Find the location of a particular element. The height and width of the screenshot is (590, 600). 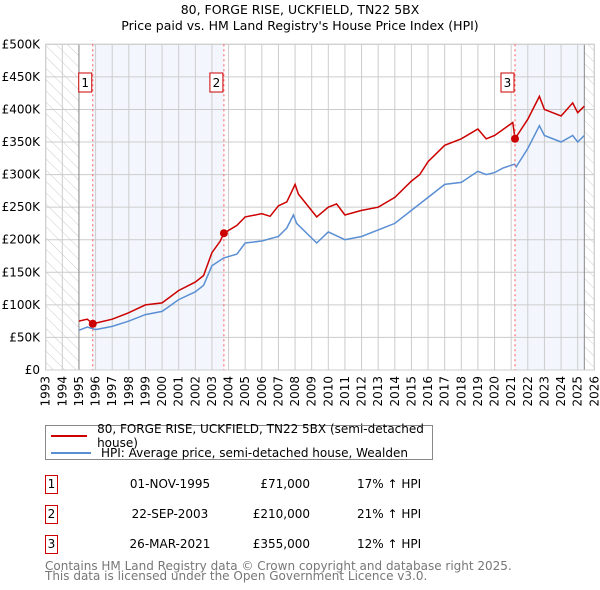

sale-row-1: 1 01-NOV-1995 £71,000 17% ↑ HPI is located at coordinates (255, 485).